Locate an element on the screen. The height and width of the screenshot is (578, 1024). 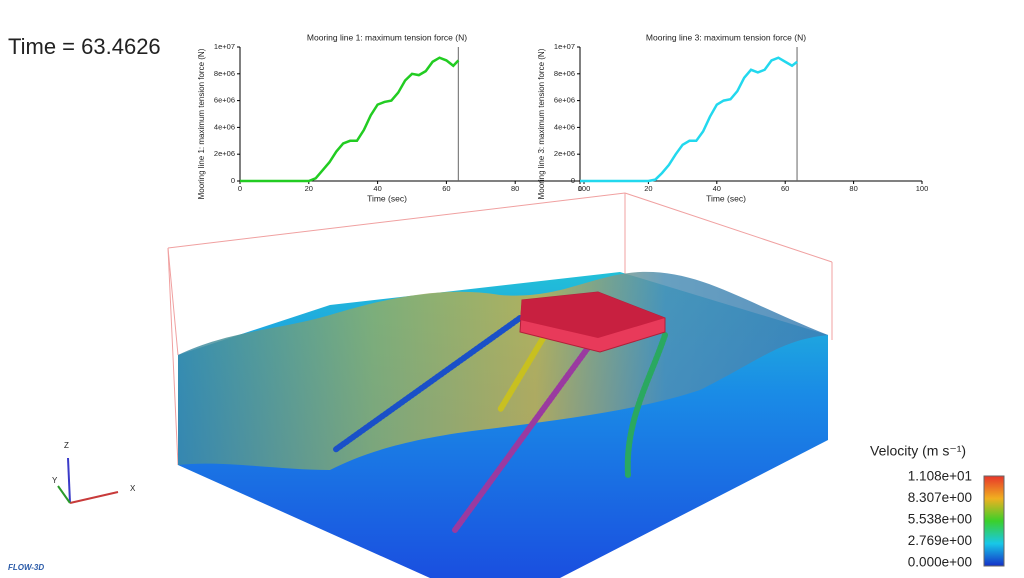
colorbar-label: 5.538e+00 is located at coordinates (940, 519).